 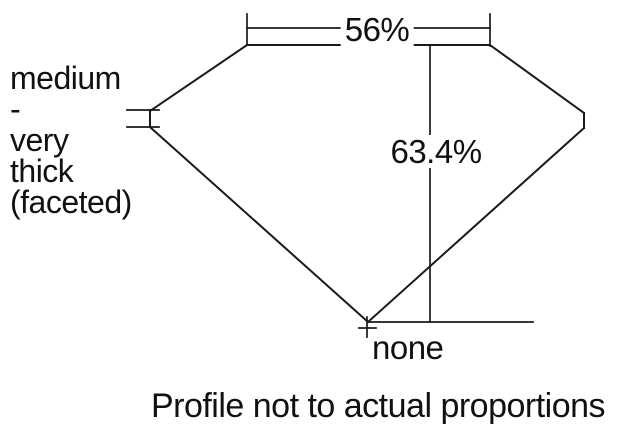 I want to click on table-percentage-label: 56%, so click(x=377, y=29).